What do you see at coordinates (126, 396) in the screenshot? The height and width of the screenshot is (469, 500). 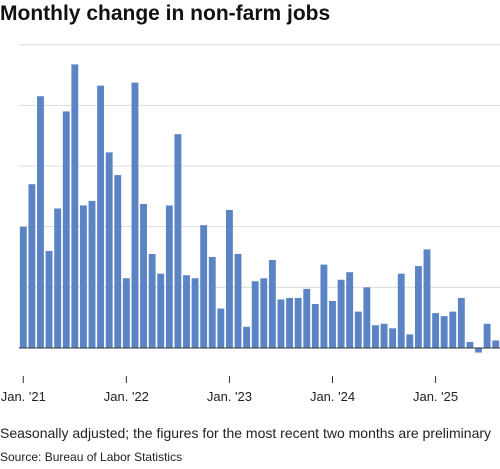 I see `x-tick-label: Jan. '22` at bounding box center [126, 396].